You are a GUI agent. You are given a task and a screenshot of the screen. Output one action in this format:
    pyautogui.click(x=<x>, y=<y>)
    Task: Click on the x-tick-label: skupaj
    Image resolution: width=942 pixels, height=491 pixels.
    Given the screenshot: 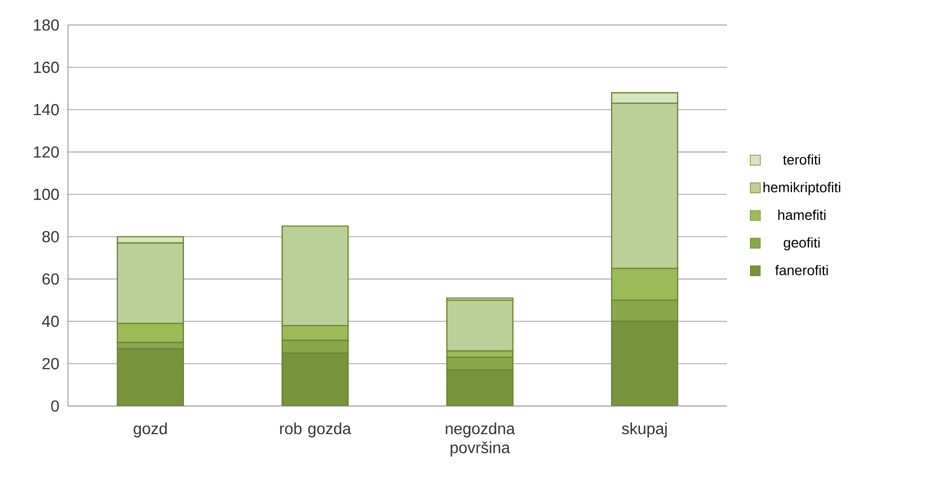 What is the action you would take?
    pyautogui.click(x=644, y=430)
    